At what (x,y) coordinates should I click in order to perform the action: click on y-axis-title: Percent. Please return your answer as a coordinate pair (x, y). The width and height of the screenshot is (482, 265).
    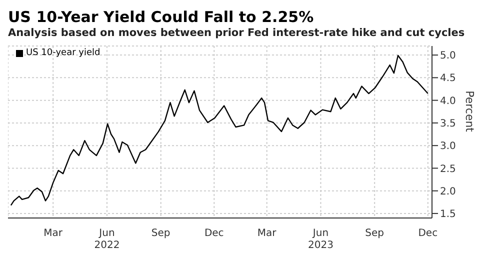
    Looking at the image, I should click on (469, 111).